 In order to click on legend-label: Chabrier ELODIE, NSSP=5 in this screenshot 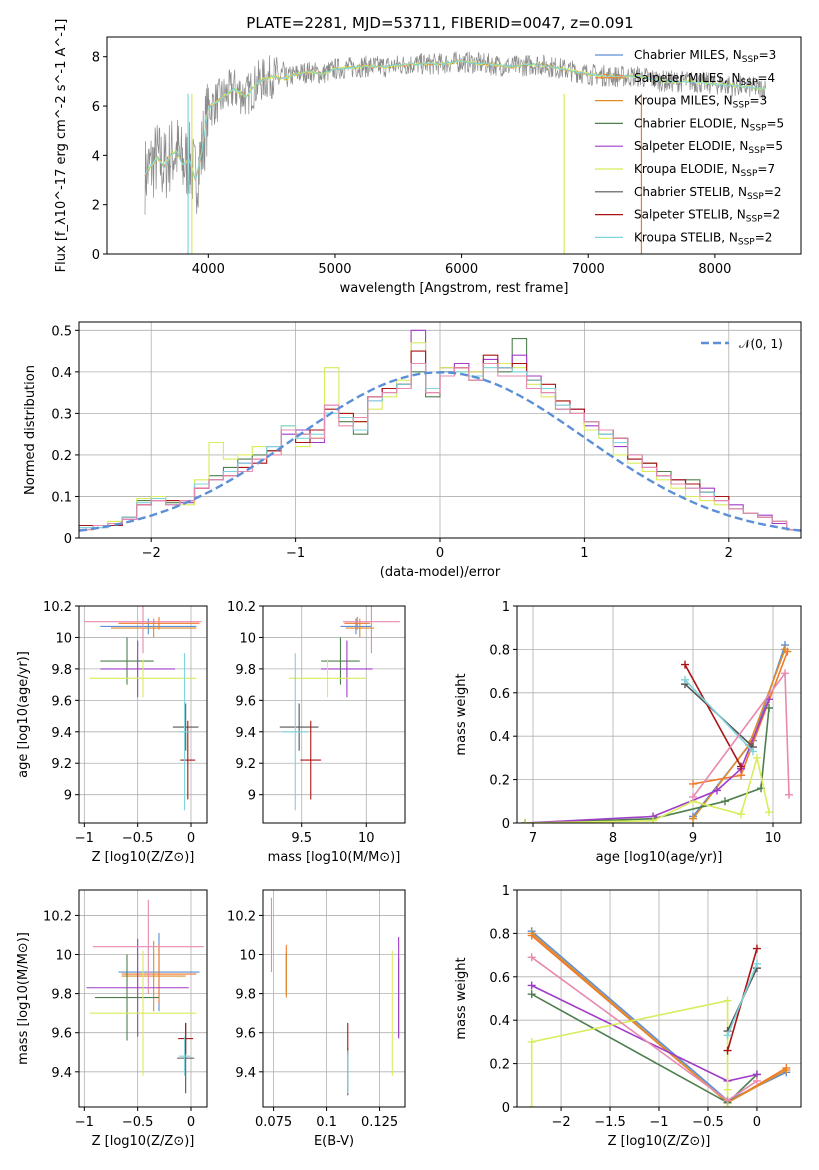, I will do `click(709, 124)`.